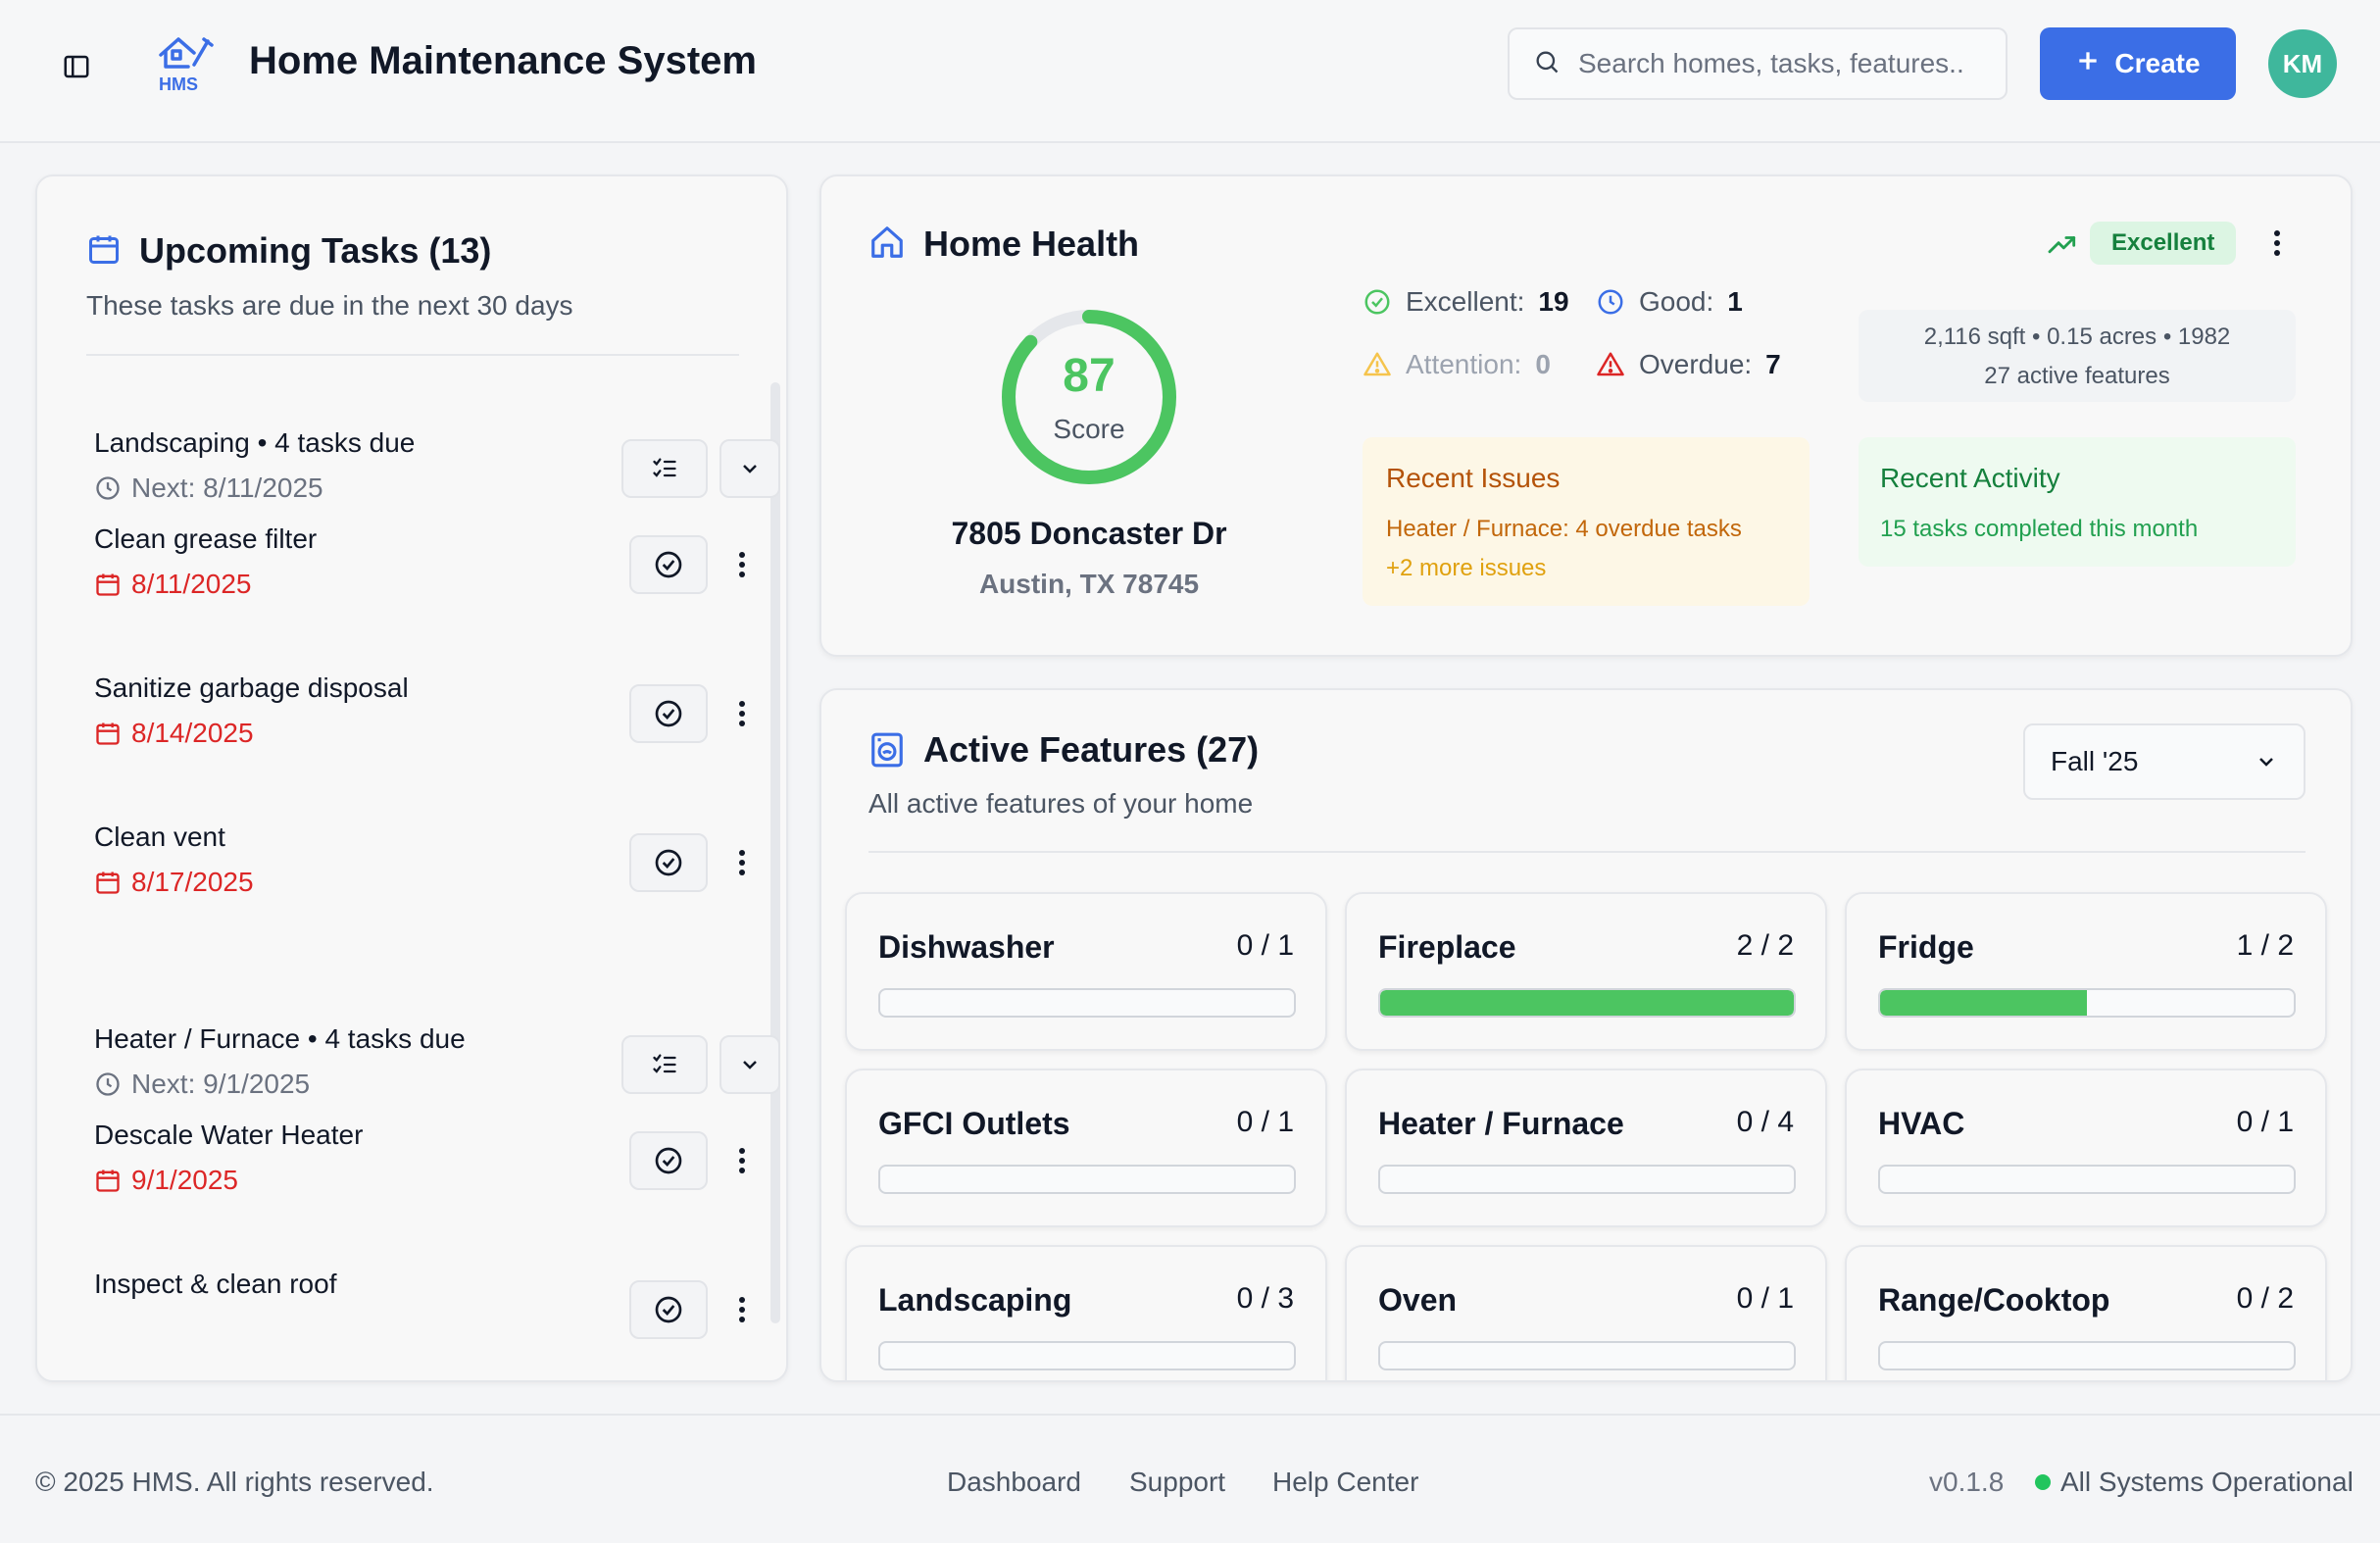 This screenshot has height=1543, width=2380. I want to click on feature-card-fireplace: Fireplace 2 / 2, so click(1586, 971).